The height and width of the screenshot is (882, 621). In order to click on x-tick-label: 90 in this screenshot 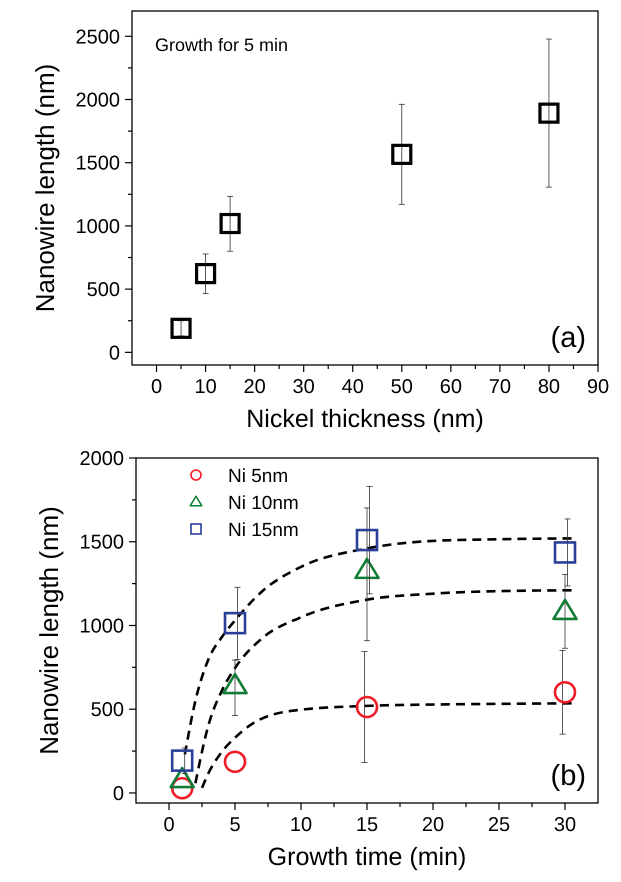, I will do `click(598, 387)`.